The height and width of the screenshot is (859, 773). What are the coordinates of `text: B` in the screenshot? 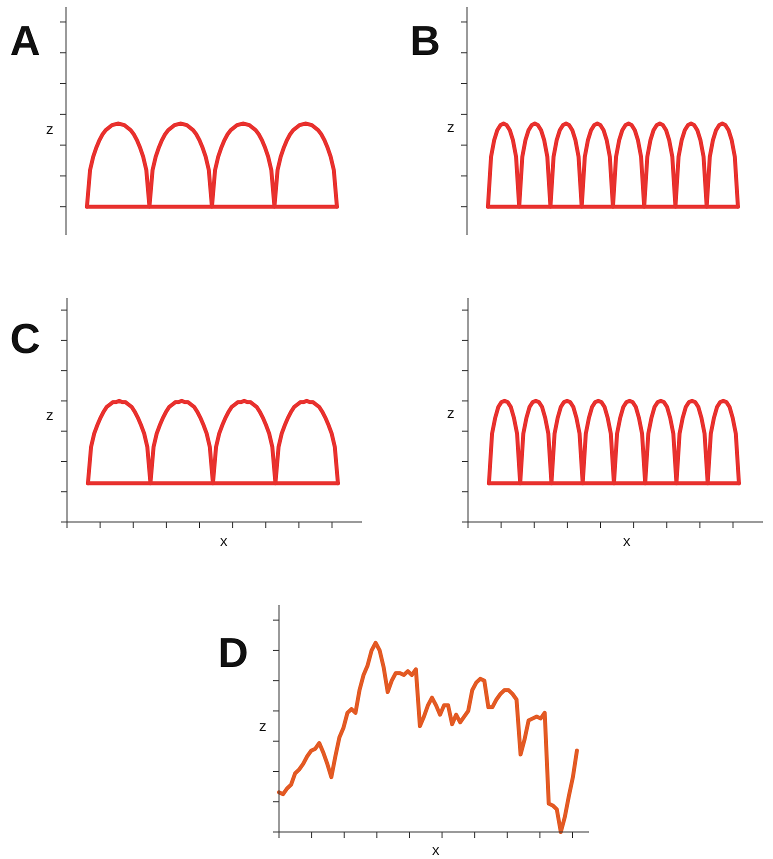 It's located at (425, 40).